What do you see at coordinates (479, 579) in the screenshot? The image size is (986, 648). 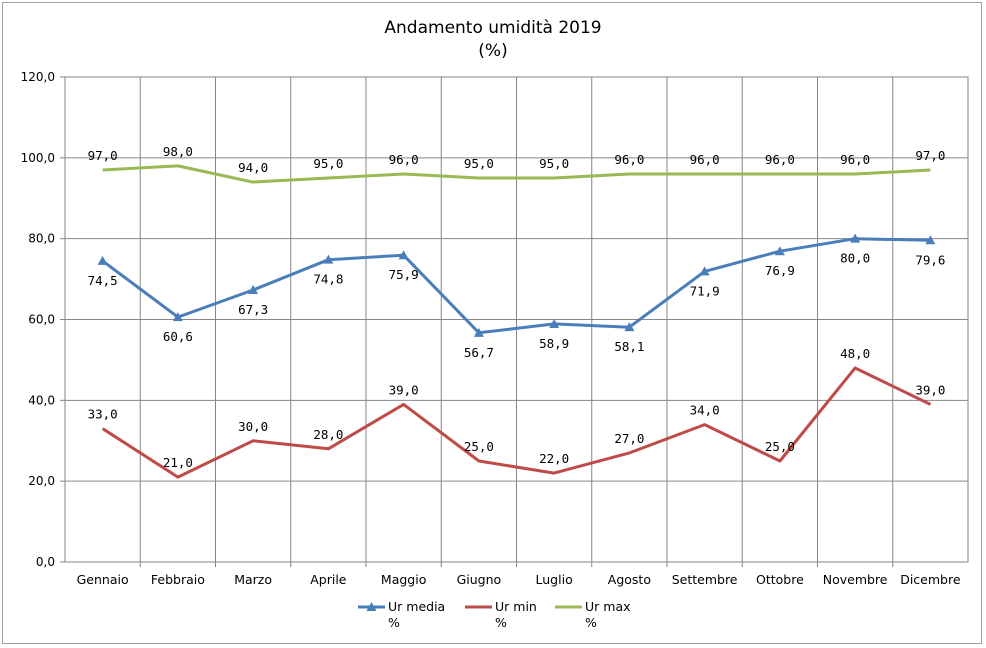 I see `x-tick-label: Giugno` at bounding box center [479, 579].